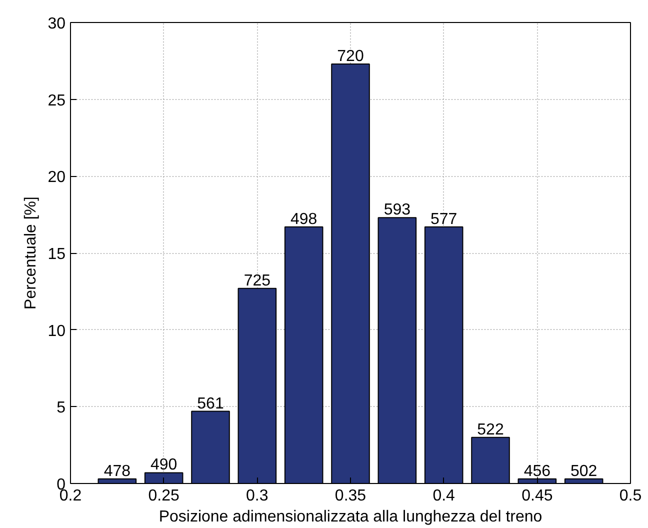 The width and height of the screenshot is (648, 528). Describe the element at coordinates (57, 177) in the screenshot. I see `y-tick-label: 20` at that location.